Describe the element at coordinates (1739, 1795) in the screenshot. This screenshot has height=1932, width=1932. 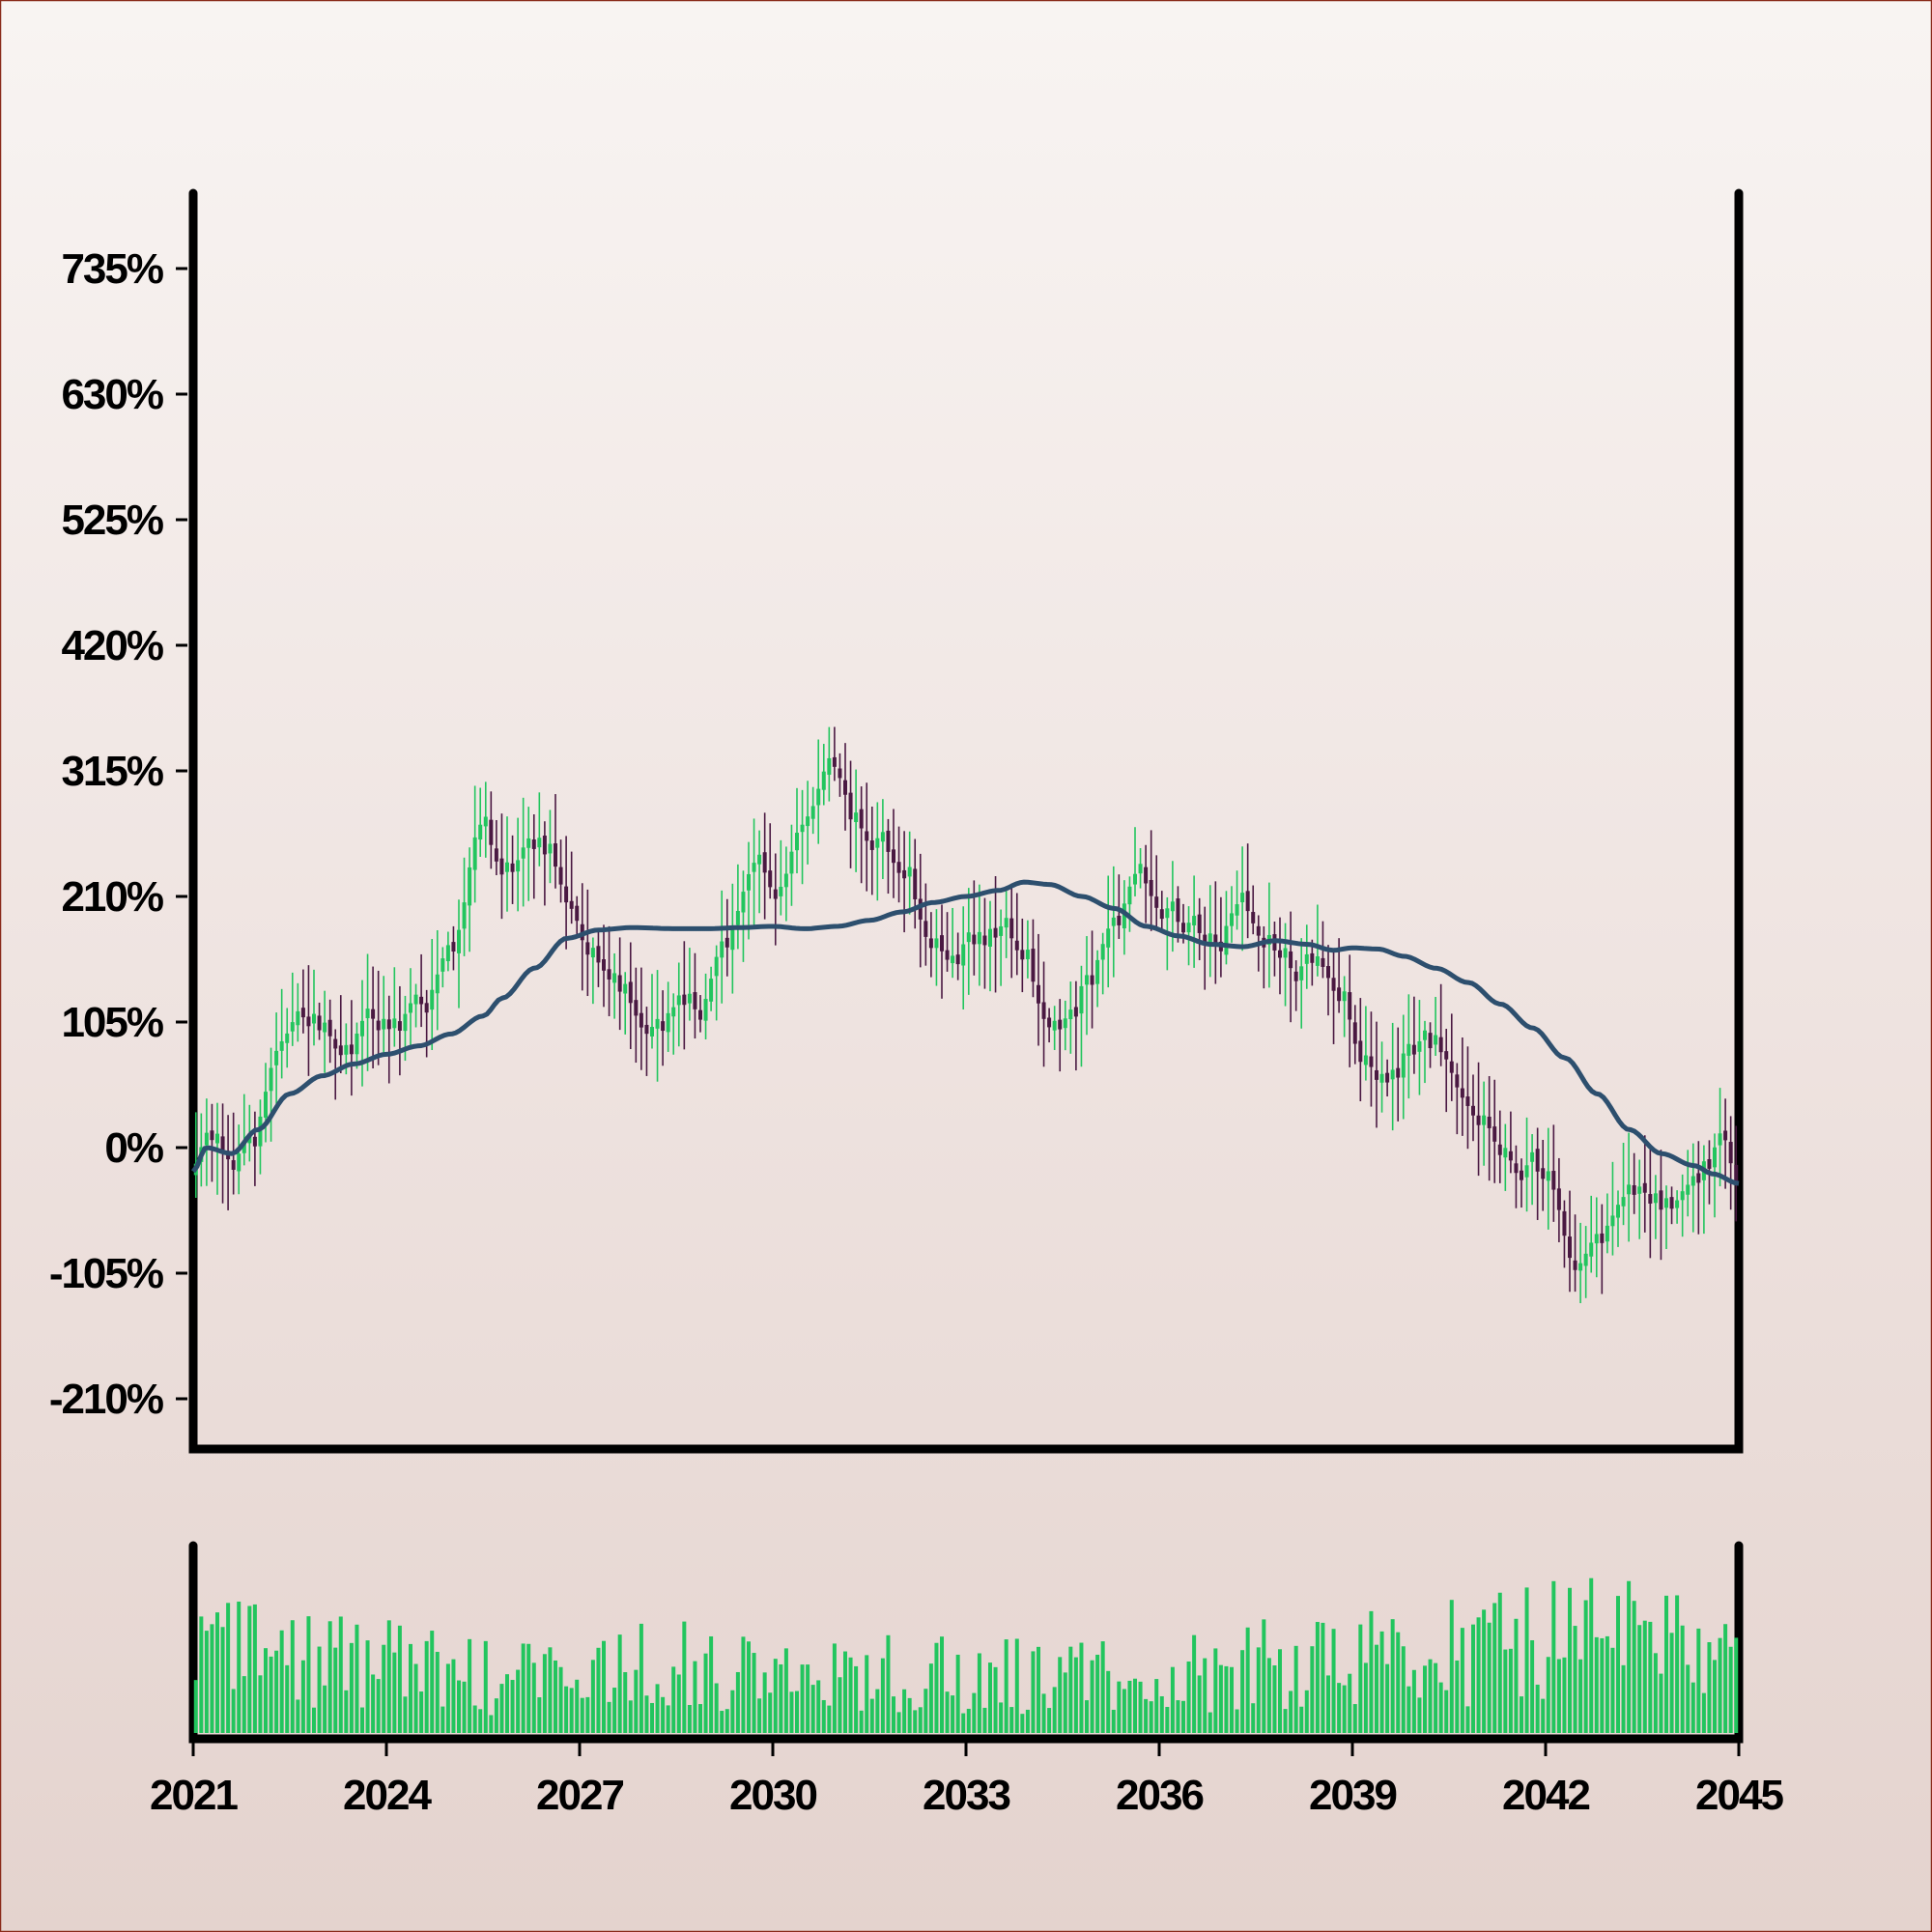
I see `x-tick-label: 2045` at that location.